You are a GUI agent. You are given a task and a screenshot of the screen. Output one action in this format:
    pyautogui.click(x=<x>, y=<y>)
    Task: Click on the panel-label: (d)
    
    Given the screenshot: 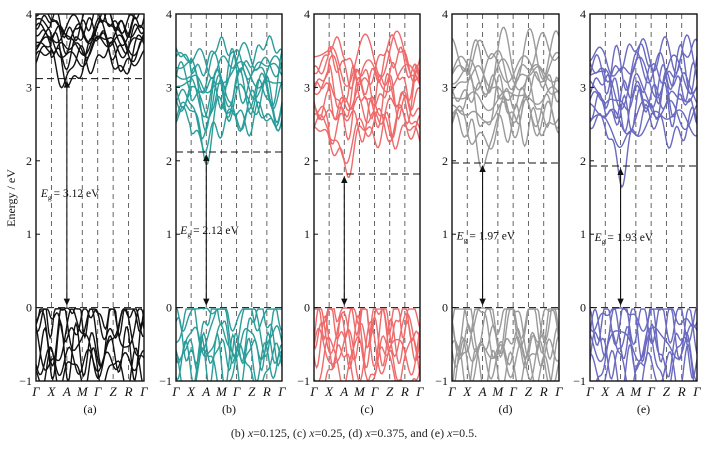 What is the action you would take?
    pyautogui.click(x=506, y=409)
    